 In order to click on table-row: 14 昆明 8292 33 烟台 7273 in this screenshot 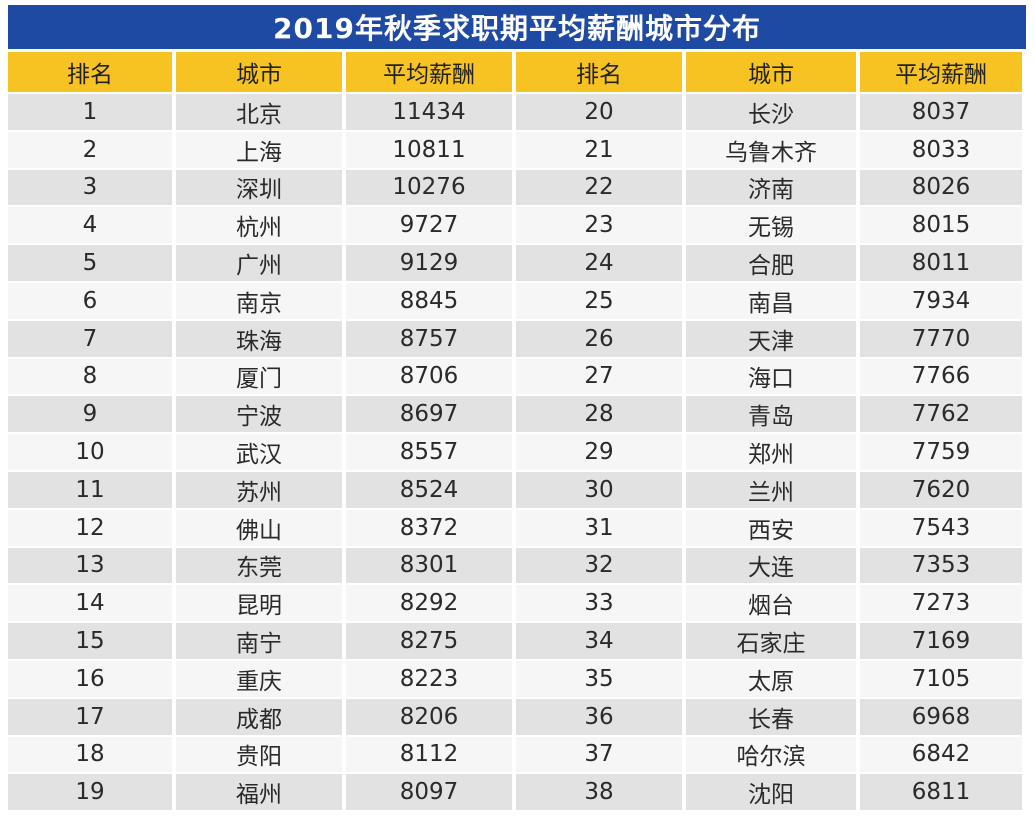, I will do `click(515, 603)`.